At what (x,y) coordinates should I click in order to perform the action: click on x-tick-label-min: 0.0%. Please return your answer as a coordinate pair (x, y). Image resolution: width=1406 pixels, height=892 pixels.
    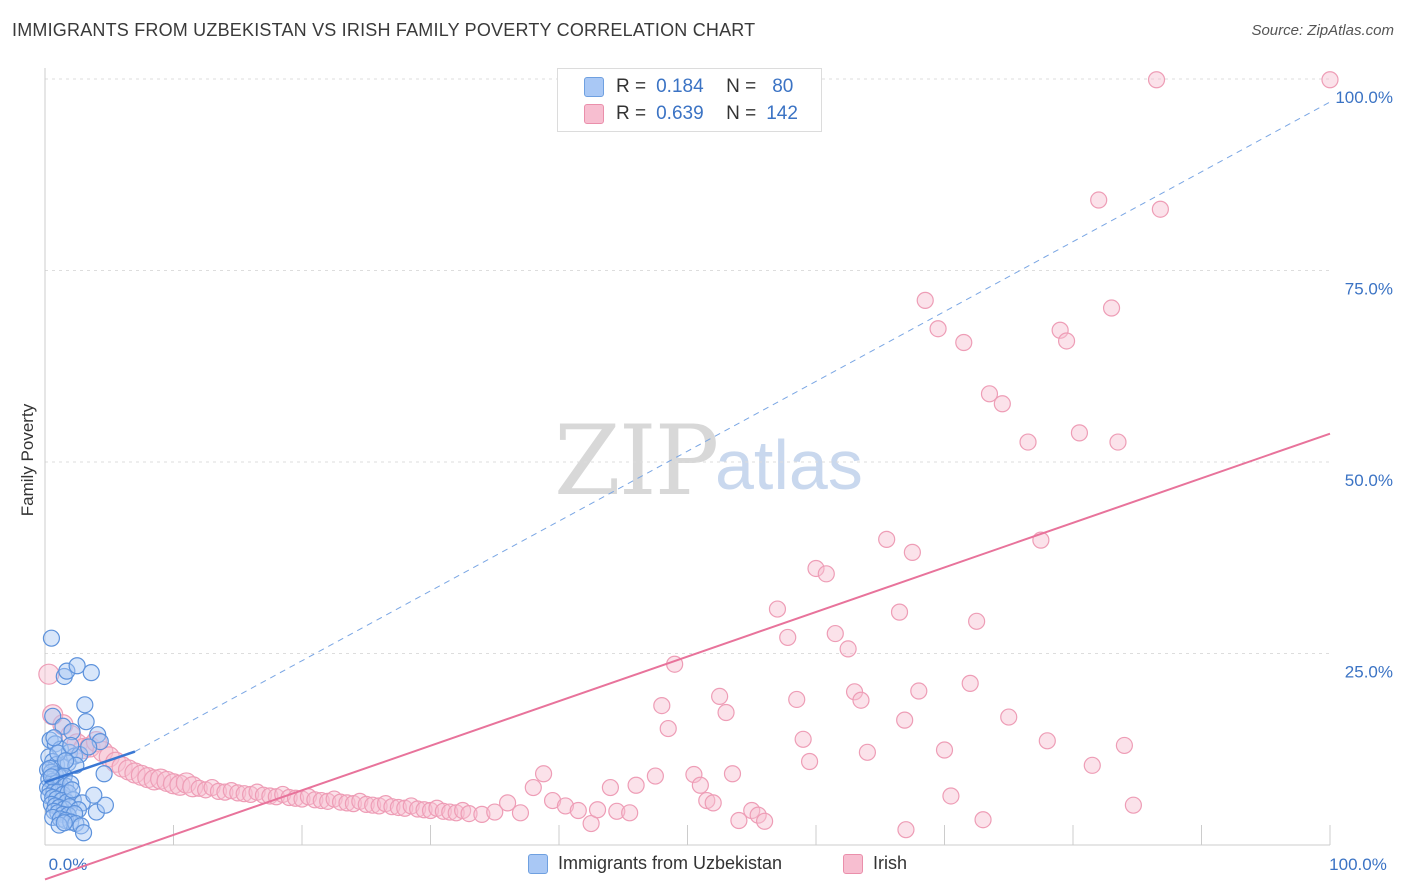
    Looking at the image, I should click on (68, 864).